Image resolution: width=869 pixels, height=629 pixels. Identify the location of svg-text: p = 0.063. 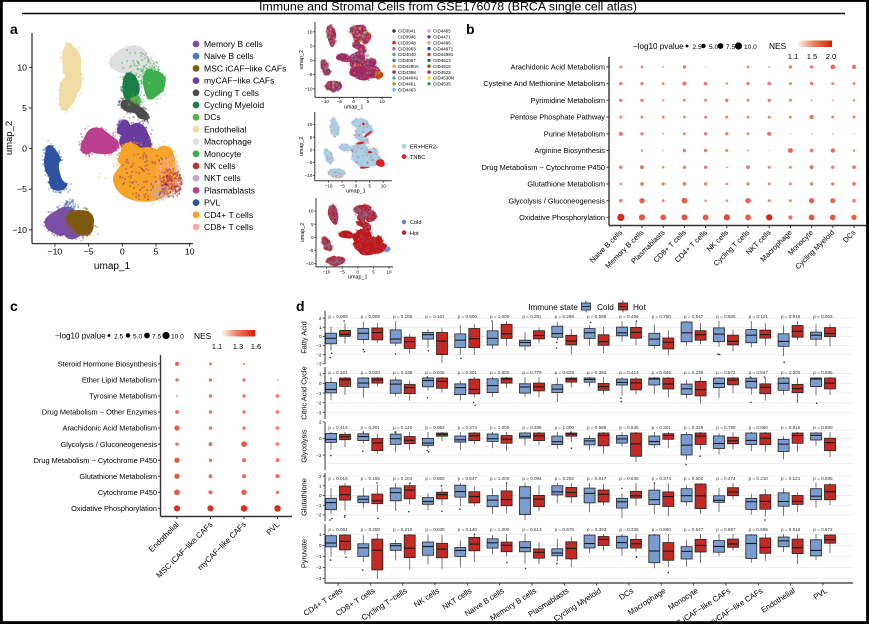
(823, 316).